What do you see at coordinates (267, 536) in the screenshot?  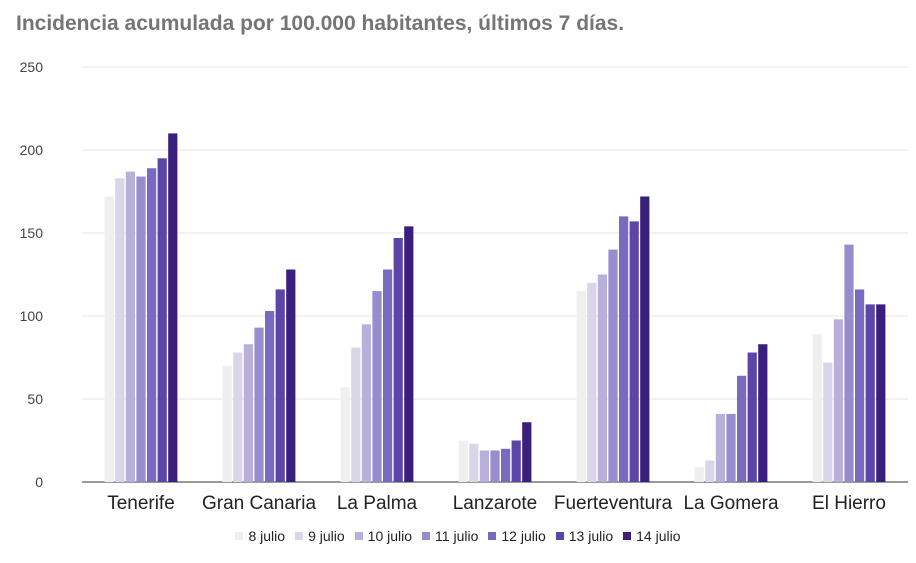 I see `legend-label: 8 julio` at bounding box center [267, 536].